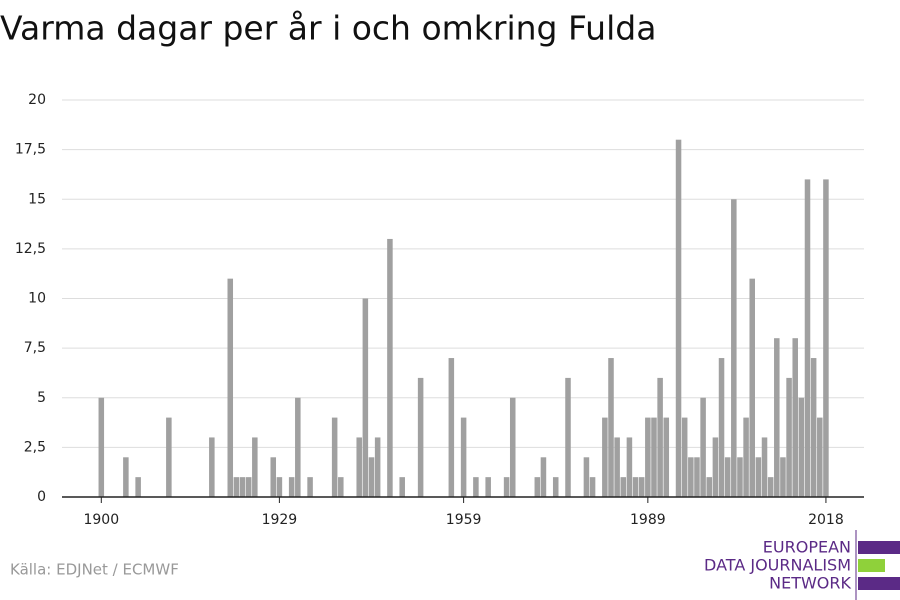 This screenshot has width=900, height=600. Describe the element at coordinates (464, 520) in the screenshot. I see `x-tick-label: 1959` at that location.